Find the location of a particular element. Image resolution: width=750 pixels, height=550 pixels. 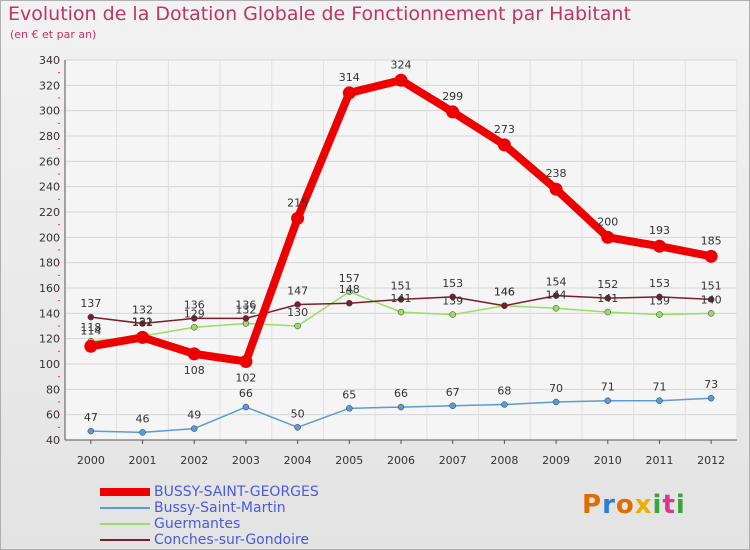

y-tick-label: 200 is located at coordinates (49, 237).